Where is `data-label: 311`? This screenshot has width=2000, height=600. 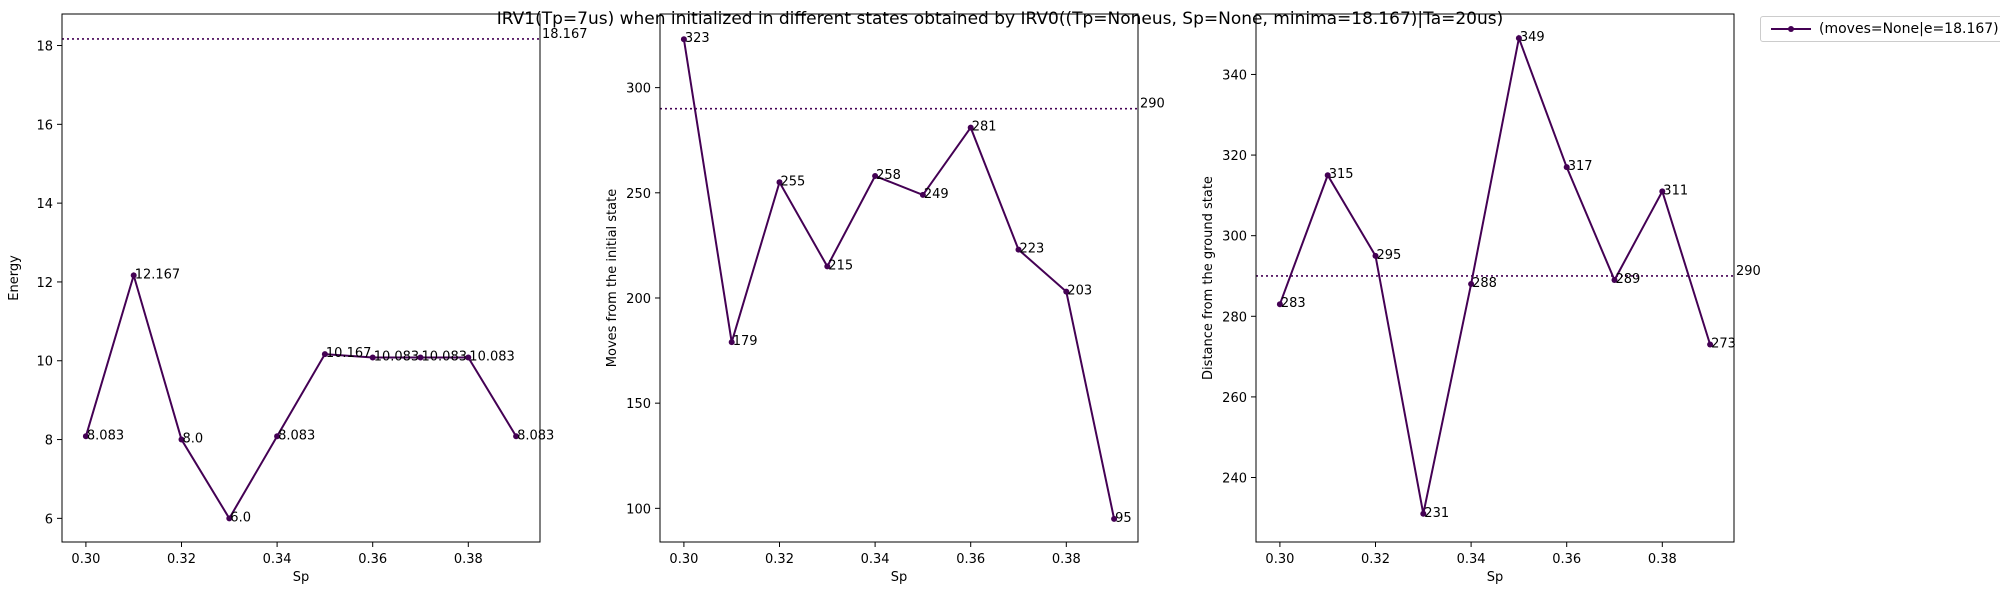
data-label: 311 is located at coordinates (1675, 190).